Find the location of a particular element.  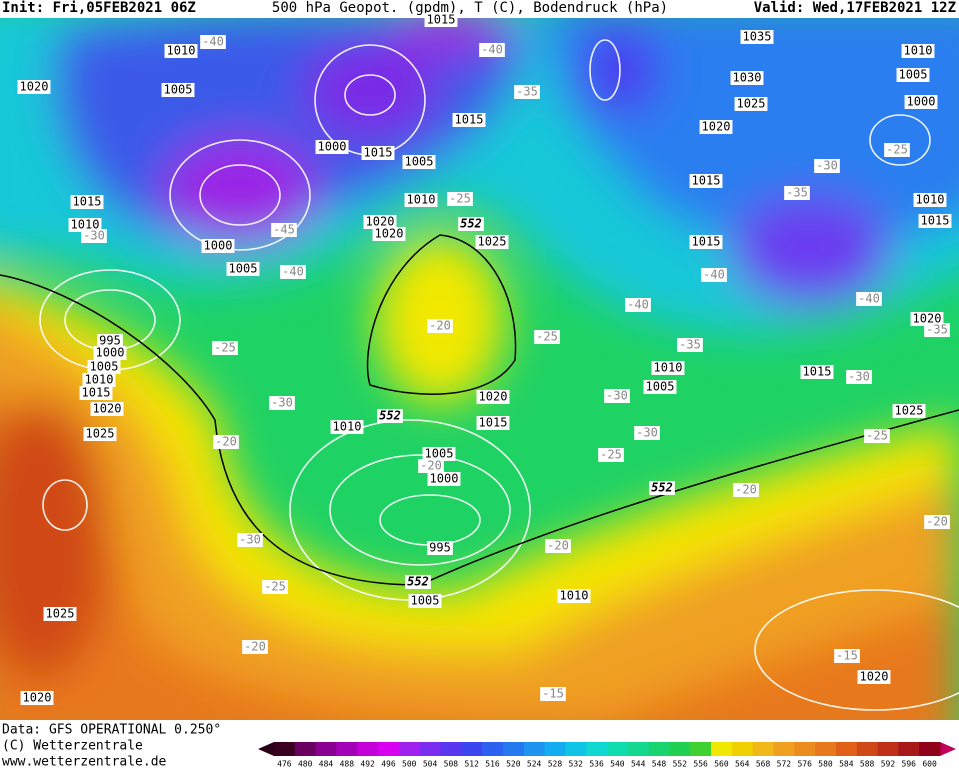

temperature-label-group: -15 is located at coordinates (847, 656).